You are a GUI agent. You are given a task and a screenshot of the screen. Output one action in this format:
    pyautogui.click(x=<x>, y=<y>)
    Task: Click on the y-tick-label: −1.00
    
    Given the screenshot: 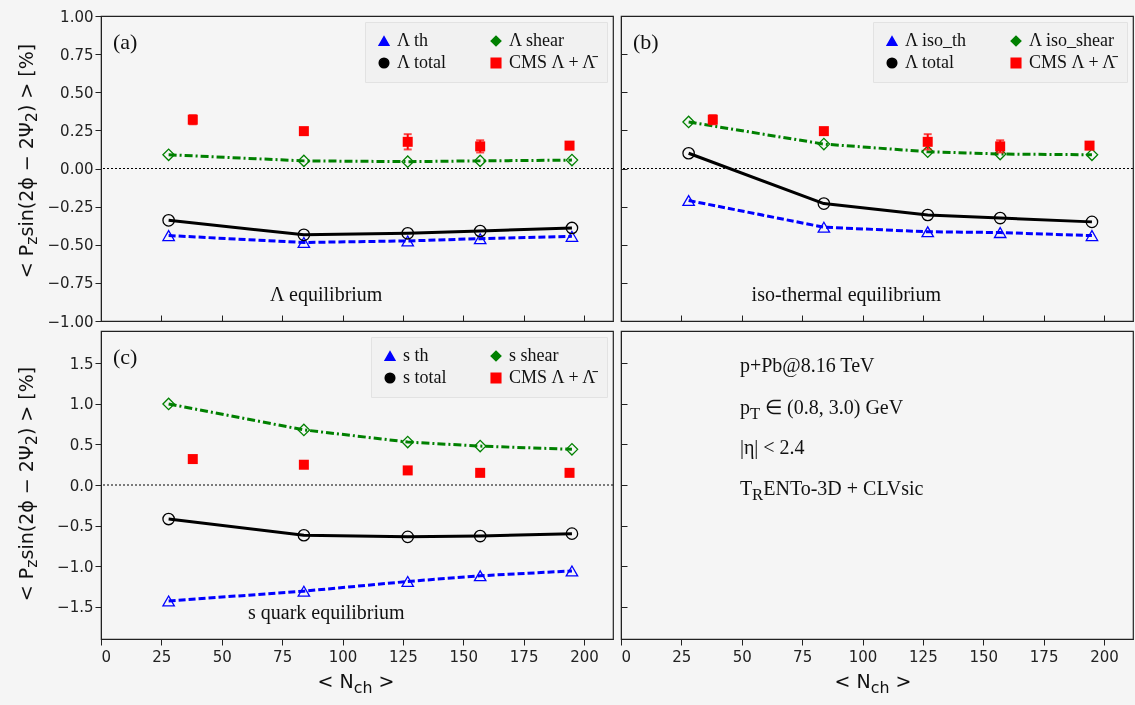 What is the action you would take?
    pyautogui.click(x=70, y=321)
    